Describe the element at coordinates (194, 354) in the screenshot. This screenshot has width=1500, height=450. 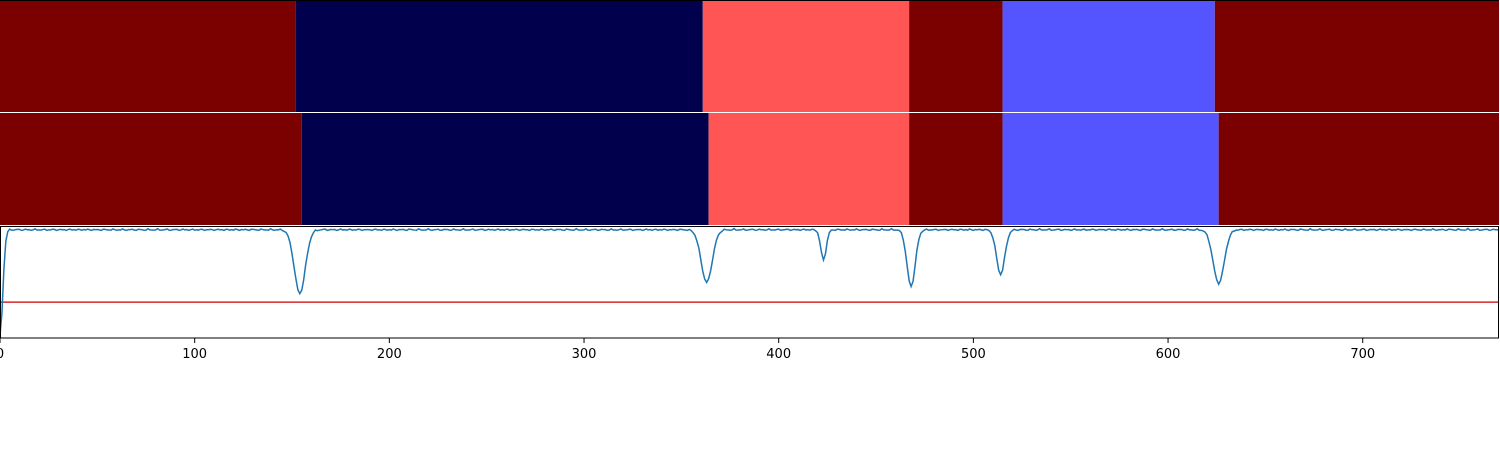
I see `x-tick-label-100: 100` at that location.